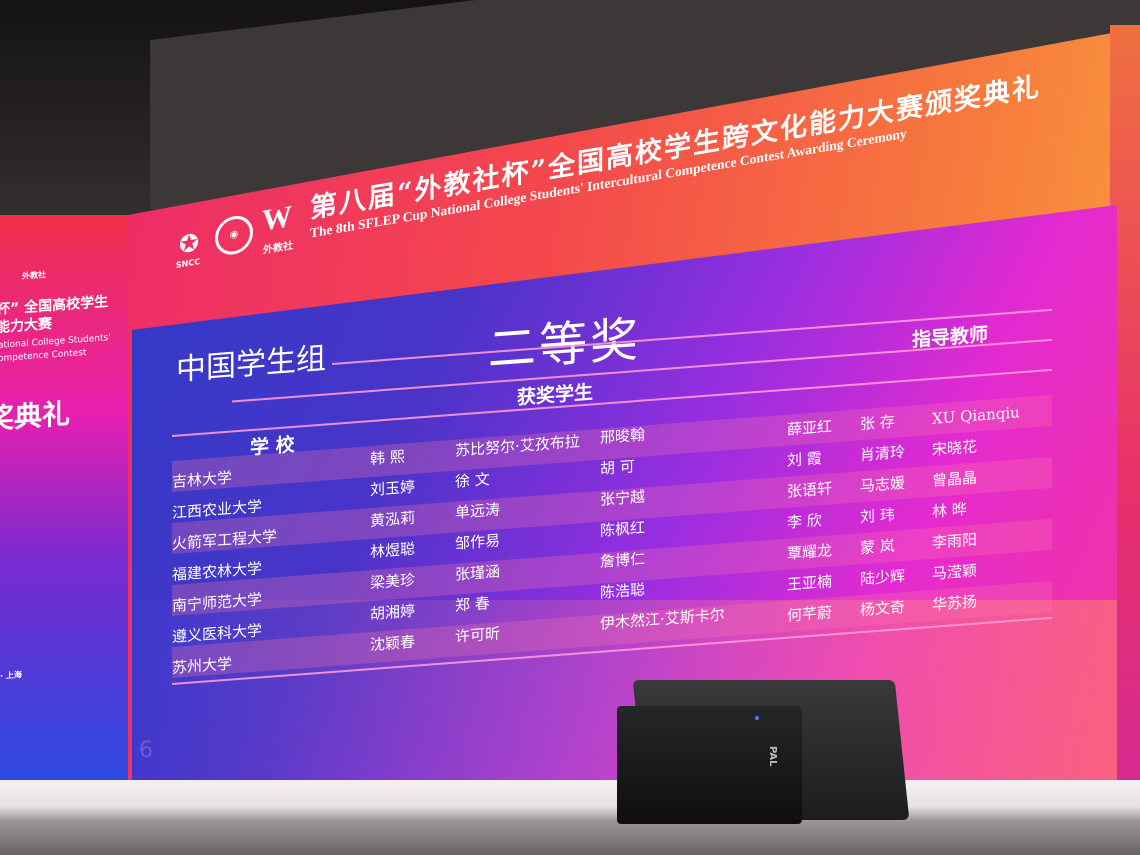 This screenshot has width=1140, height=855. What do you see at coordinates (804, 521) in the screenshot?
I see `teacher-name: 李 欣` at bounding box center [804, 521].